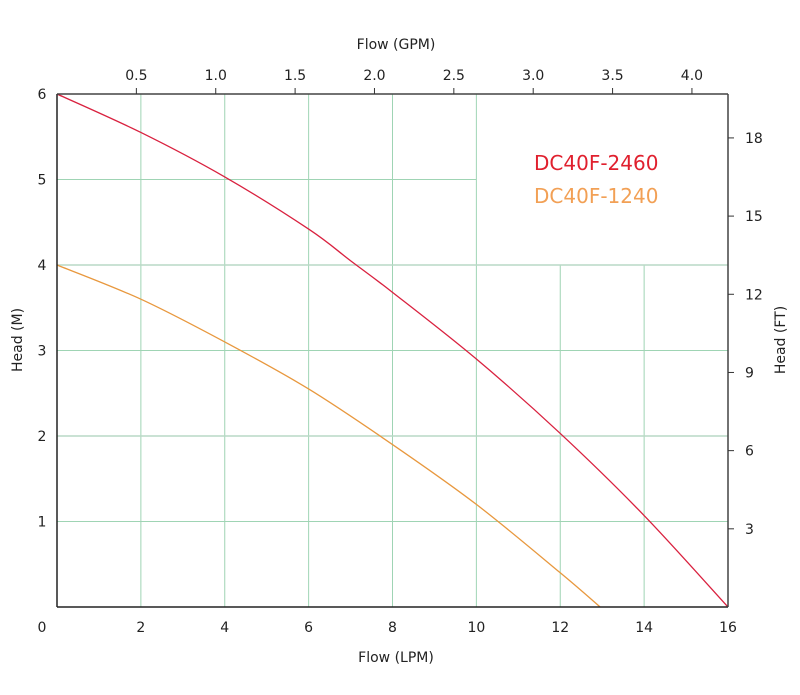 The image size is (800, 695). Describe the element at coordinates (754, 139) in the screenshot. I see `y2-tick-label: 18` at that location.